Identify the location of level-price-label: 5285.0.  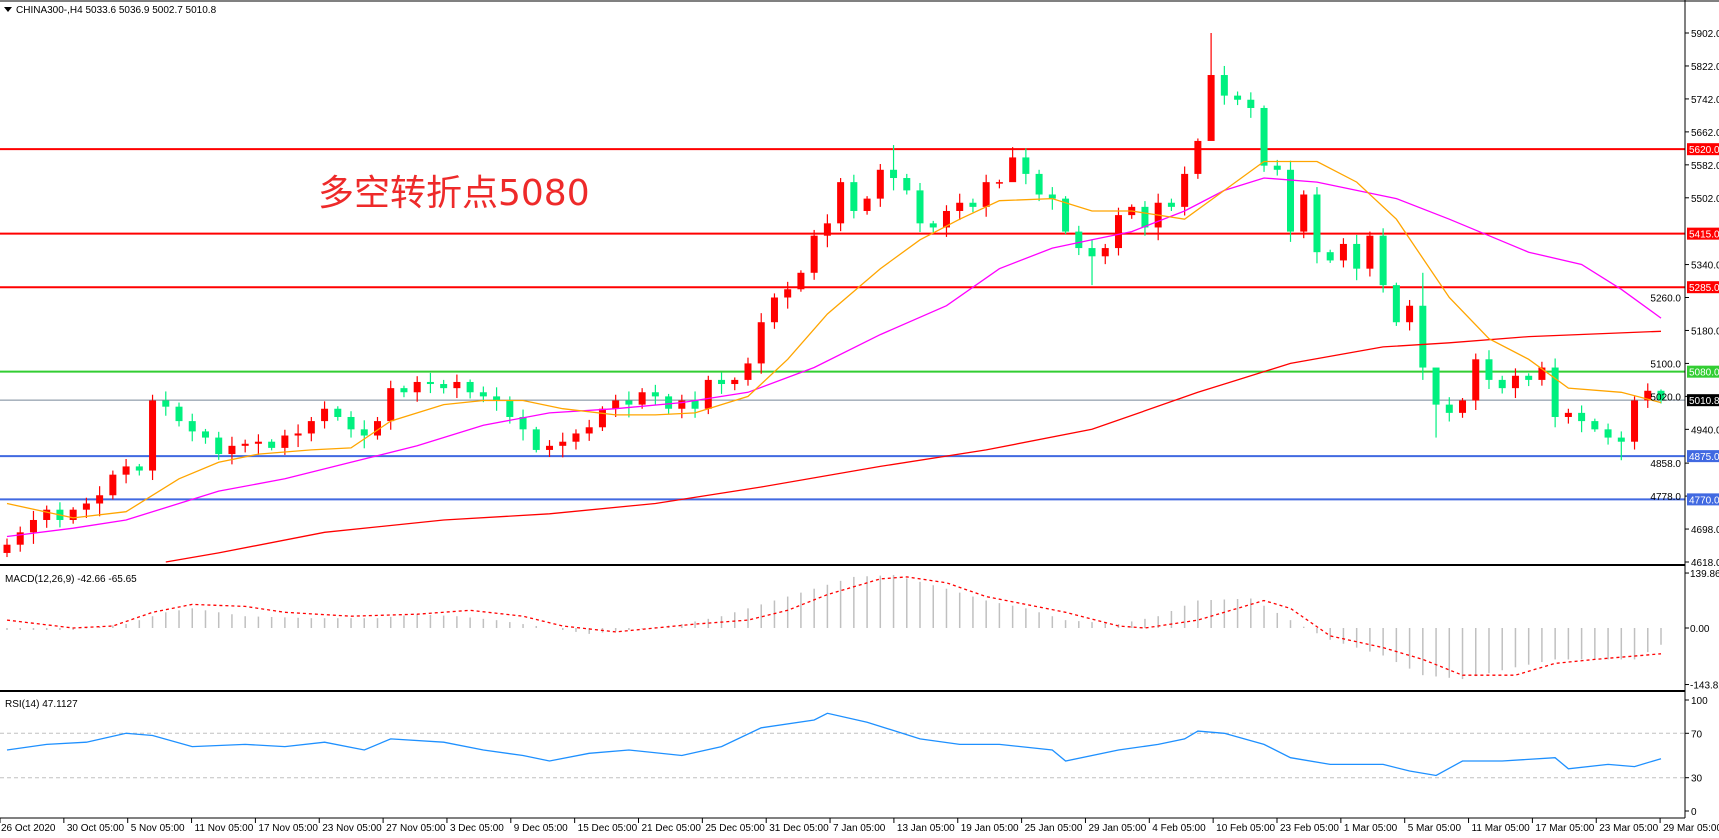
(1704, 288).